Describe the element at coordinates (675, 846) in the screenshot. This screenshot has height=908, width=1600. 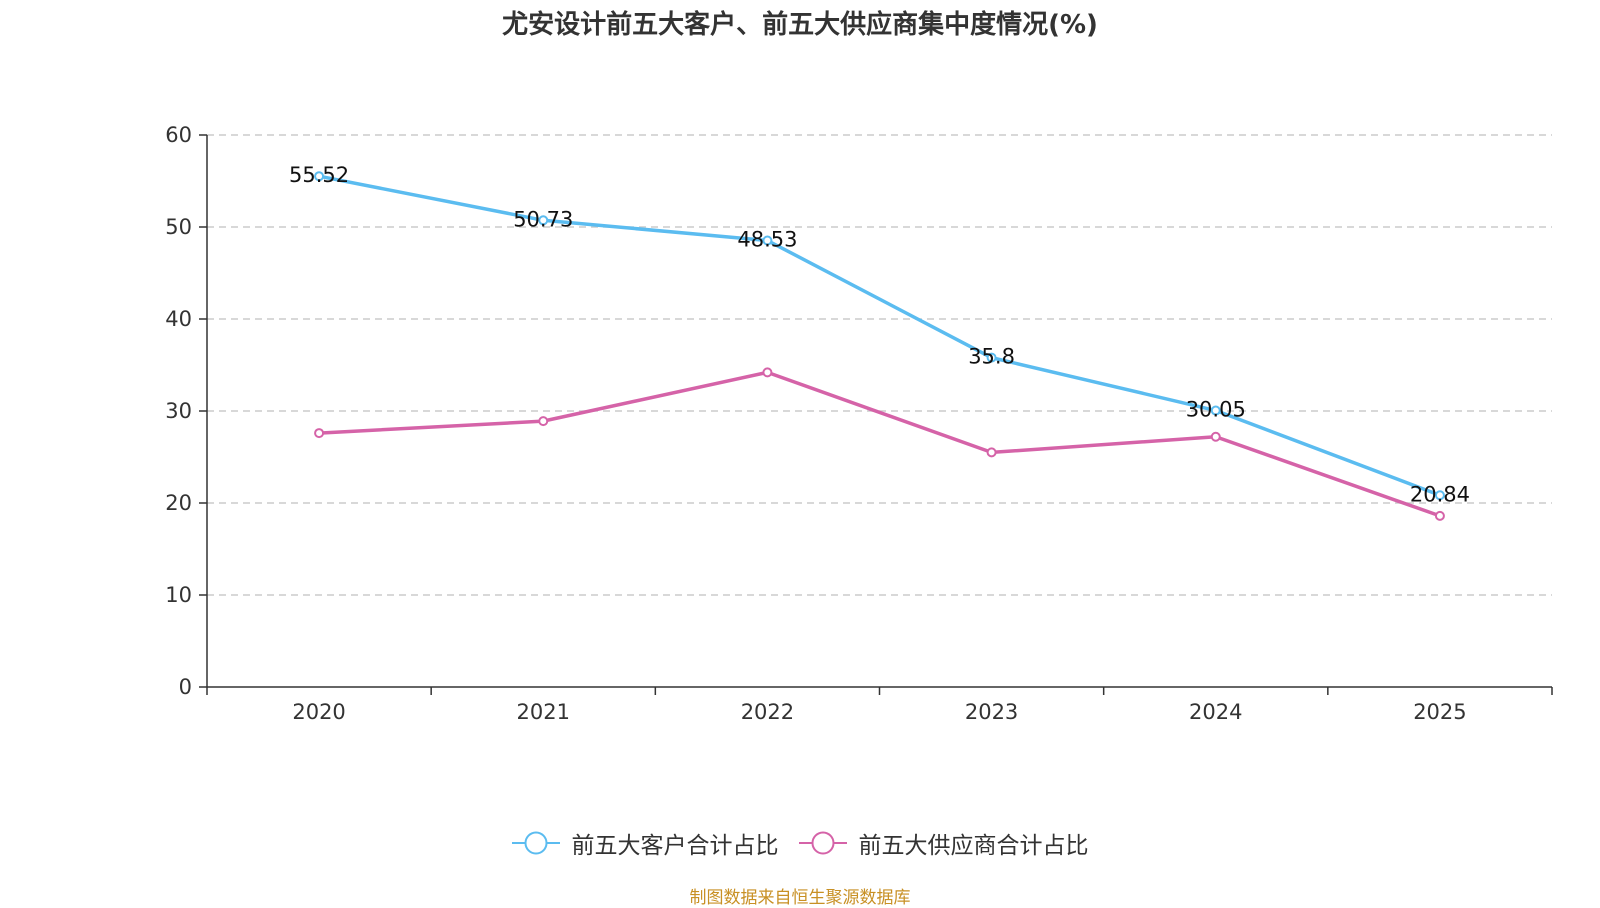
I see `legend-label-customers: 前五大客户合计占比` at that location.